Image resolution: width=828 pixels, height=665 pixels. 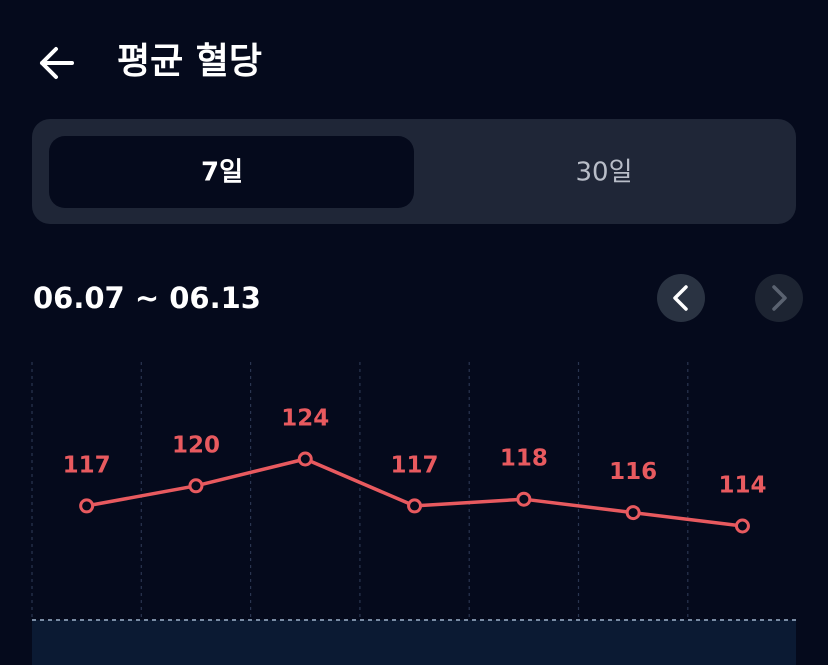 I want to click on next-button, so click(x=779, y=298).